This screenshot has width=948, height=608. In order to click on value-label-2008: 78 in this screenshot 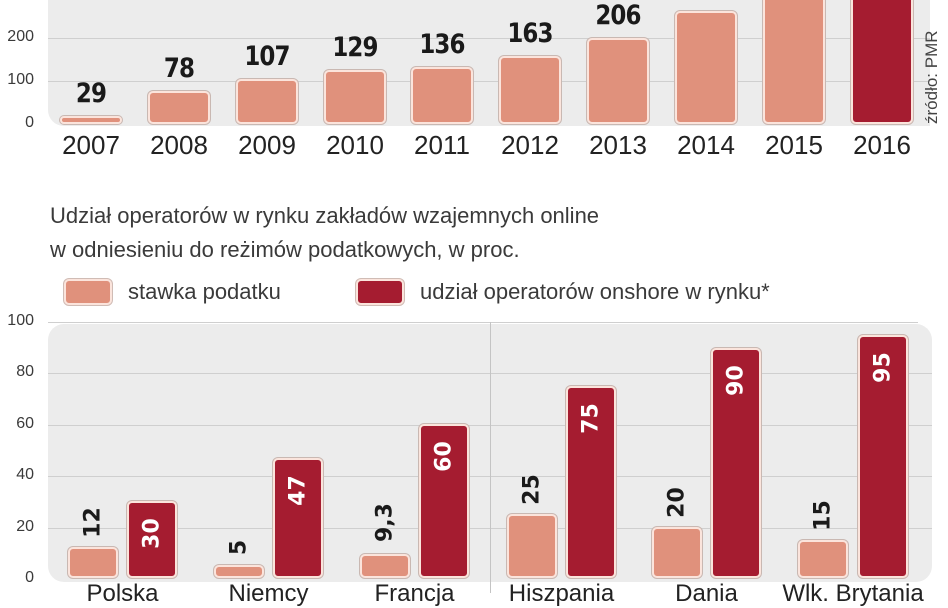, I will do `click(179, 68)`.